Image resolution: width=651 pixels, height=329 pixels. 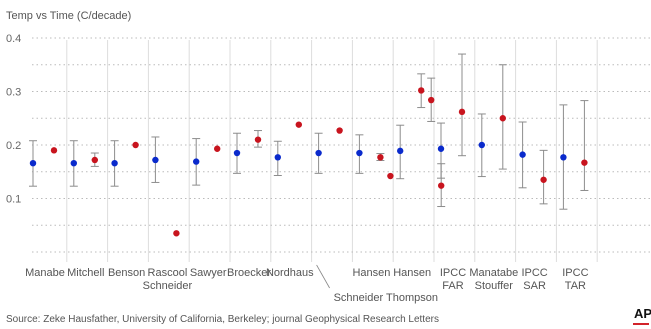 What do you see at coordinates (126, 273) in the screenshot?
I see `category-label: Benson` at bounding box center [126, 273].